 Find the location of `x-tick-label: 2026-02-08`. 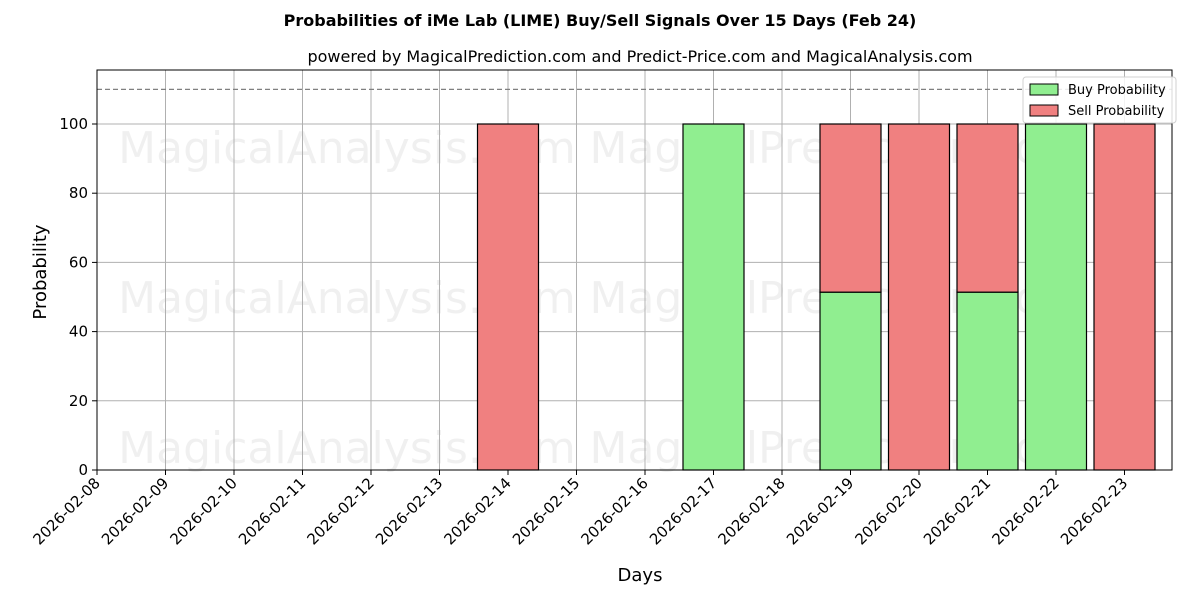

x-tick-label: 2026-02-08 is located at coordinates (66, 511).